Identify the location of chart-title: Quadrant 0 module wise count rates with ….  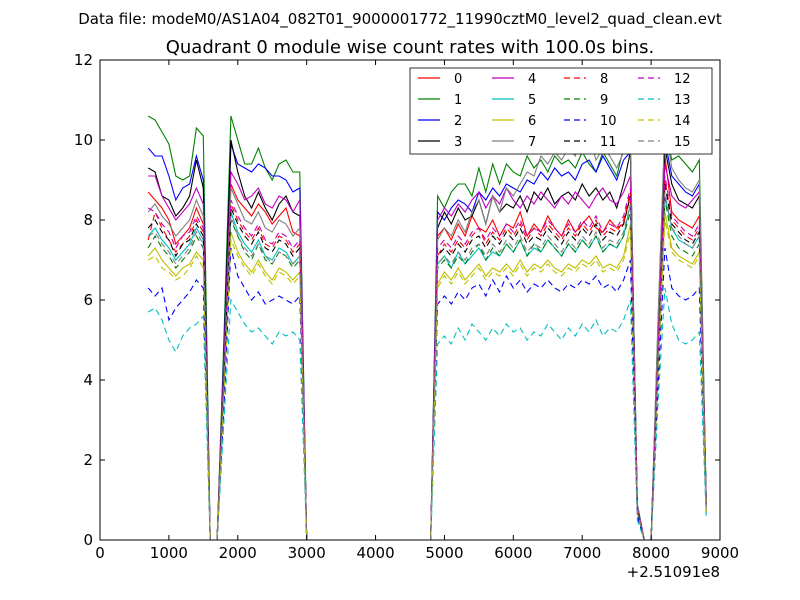
(410, 47).